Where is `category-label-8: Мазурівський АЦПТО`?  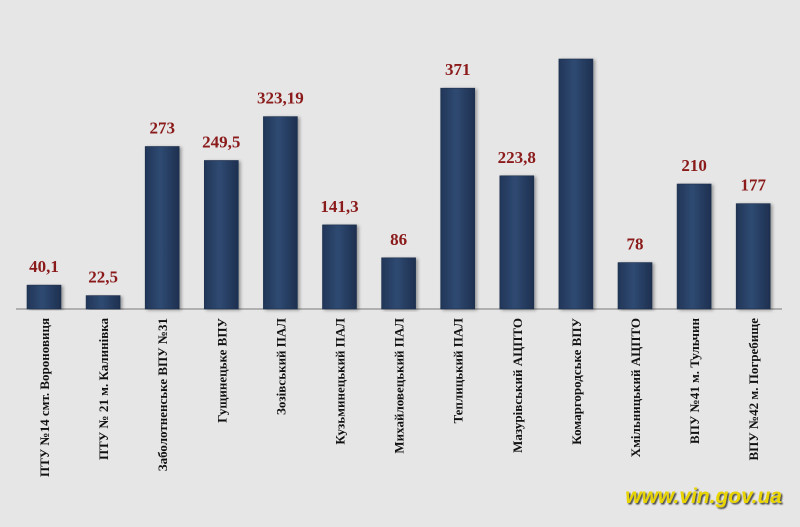
category-label-8: Мазурівський АЦПТО is located at coordinates (517, 385).